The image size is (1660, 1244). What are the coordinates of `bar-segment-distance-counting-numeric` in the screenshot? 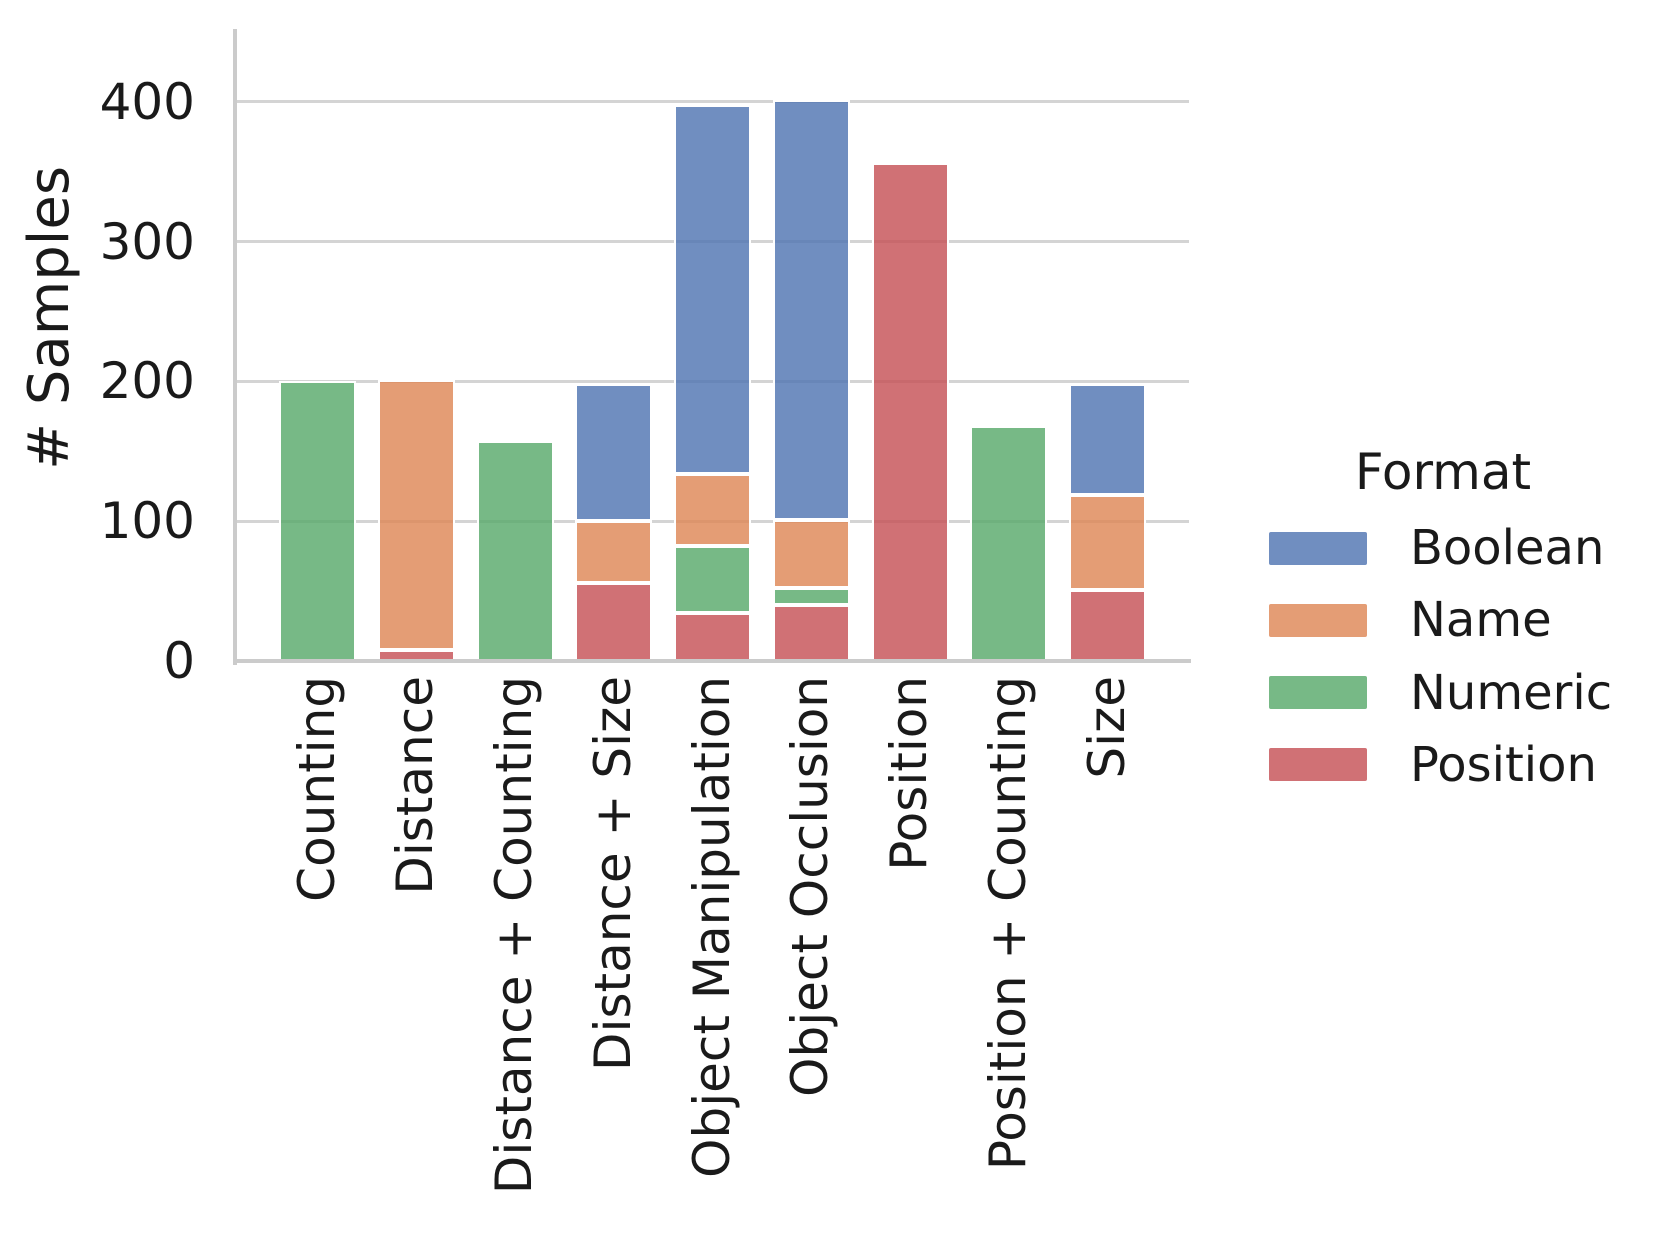 It's located at (515, 551).